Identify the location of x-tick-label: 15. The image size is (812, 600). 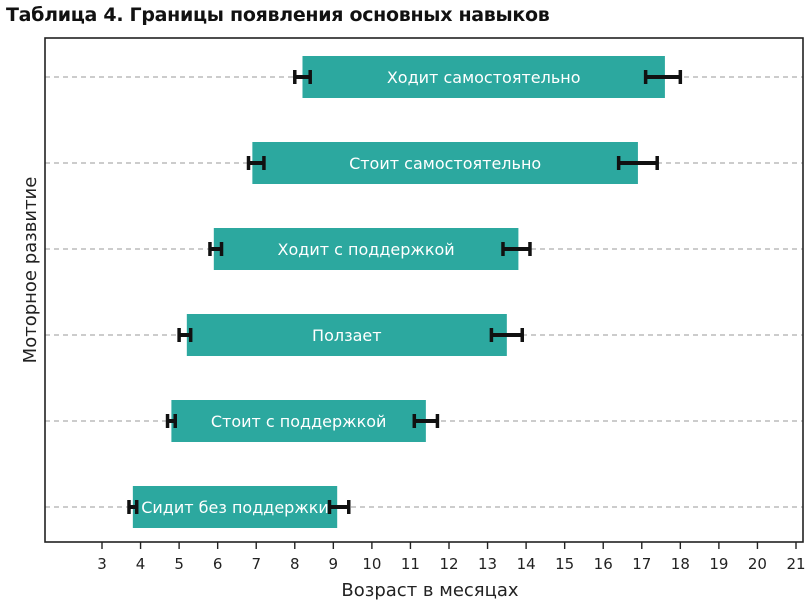
(564, 564).